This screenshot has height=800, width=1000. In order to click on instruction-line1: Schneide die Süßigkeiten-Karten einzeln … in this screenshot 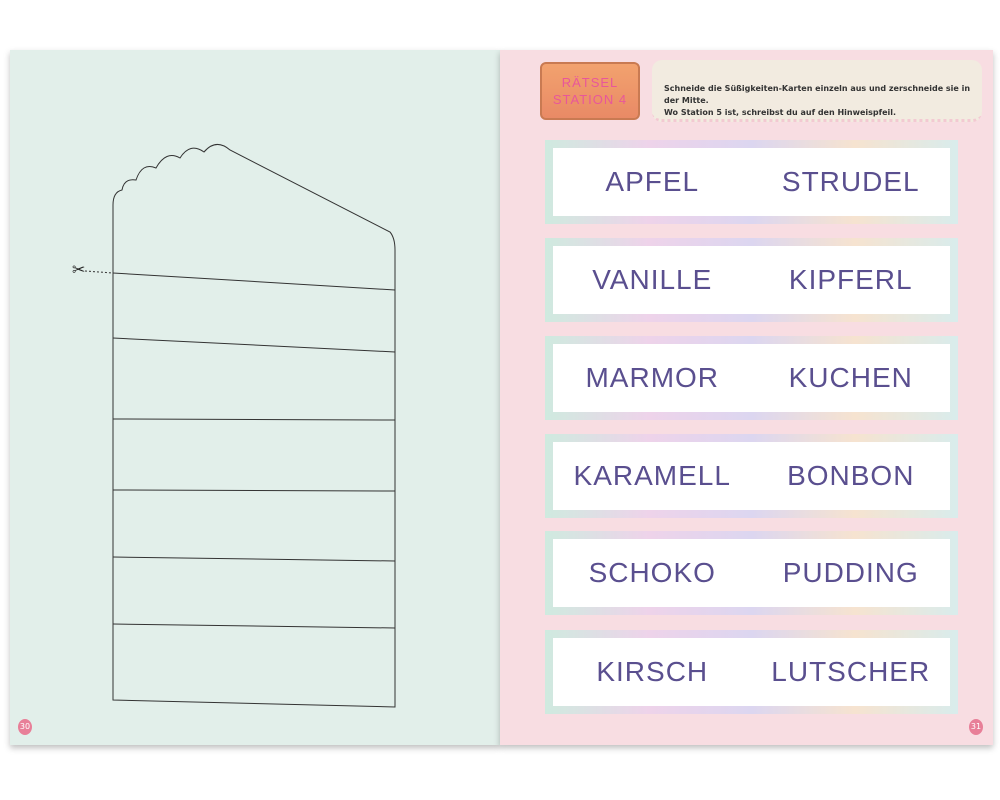, I will do `click(817, 94)`.